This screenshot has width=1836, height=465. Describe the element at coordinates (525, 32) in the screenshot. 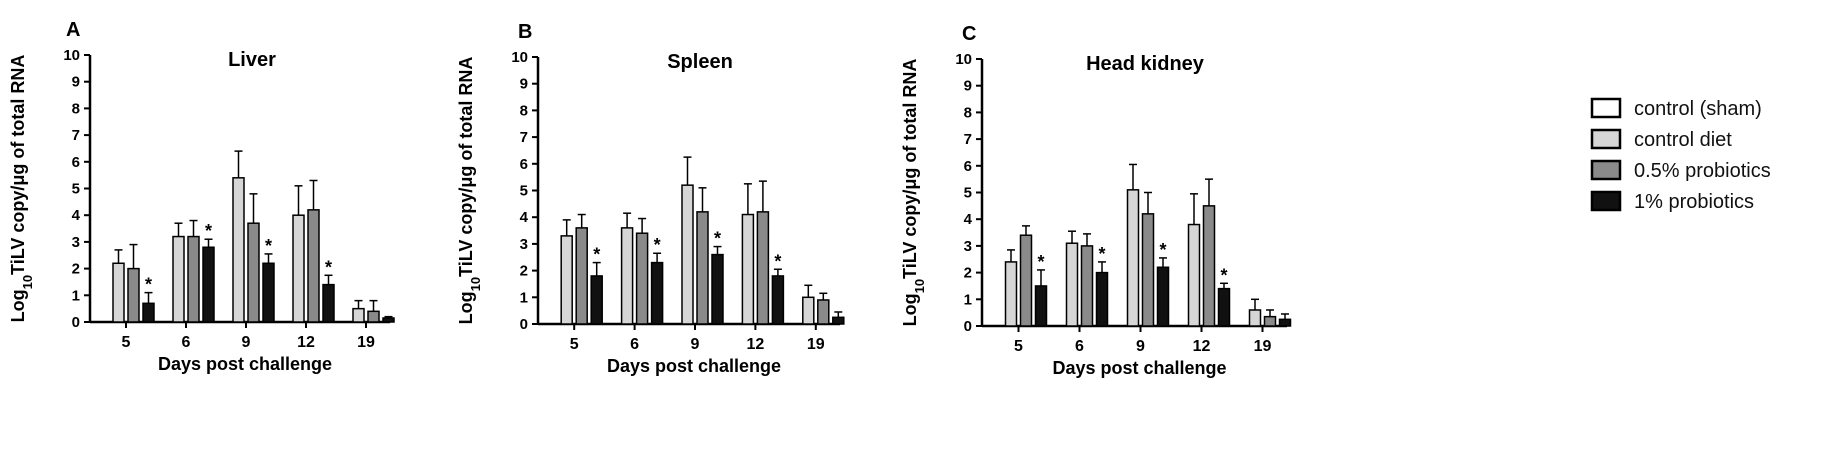

I see `panel-letter: B` at that location.